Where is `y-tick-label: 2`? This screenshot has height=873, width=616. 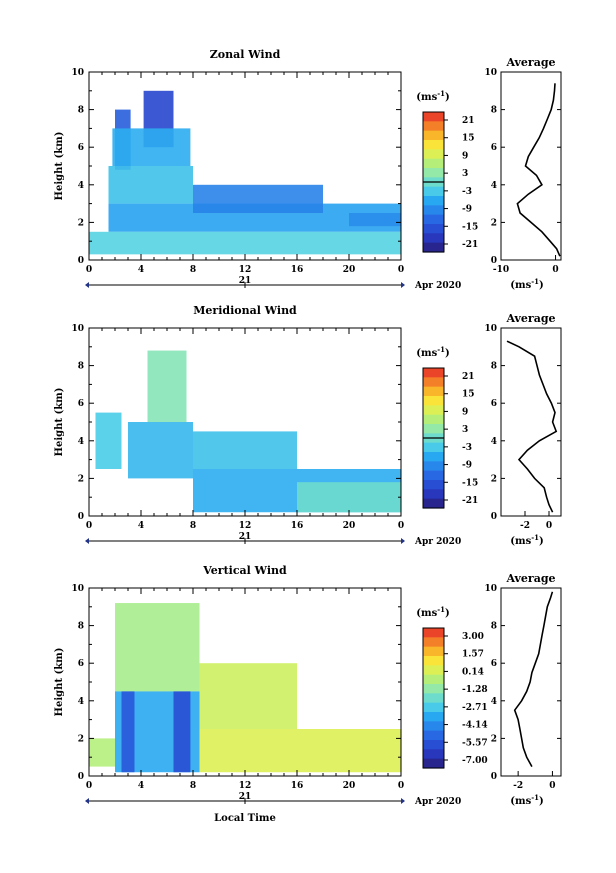
y-tick-label: 2 is located at coordinates (81, 479).